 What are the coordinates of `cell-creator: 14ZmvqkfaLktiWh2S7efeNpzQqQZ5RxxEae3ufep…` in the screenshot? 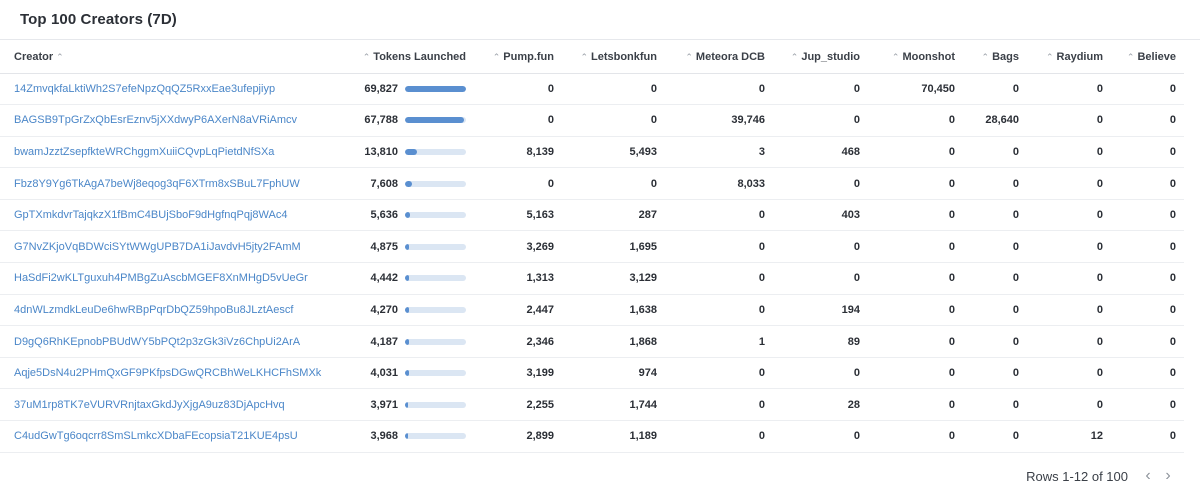 It's located at (167, 89).